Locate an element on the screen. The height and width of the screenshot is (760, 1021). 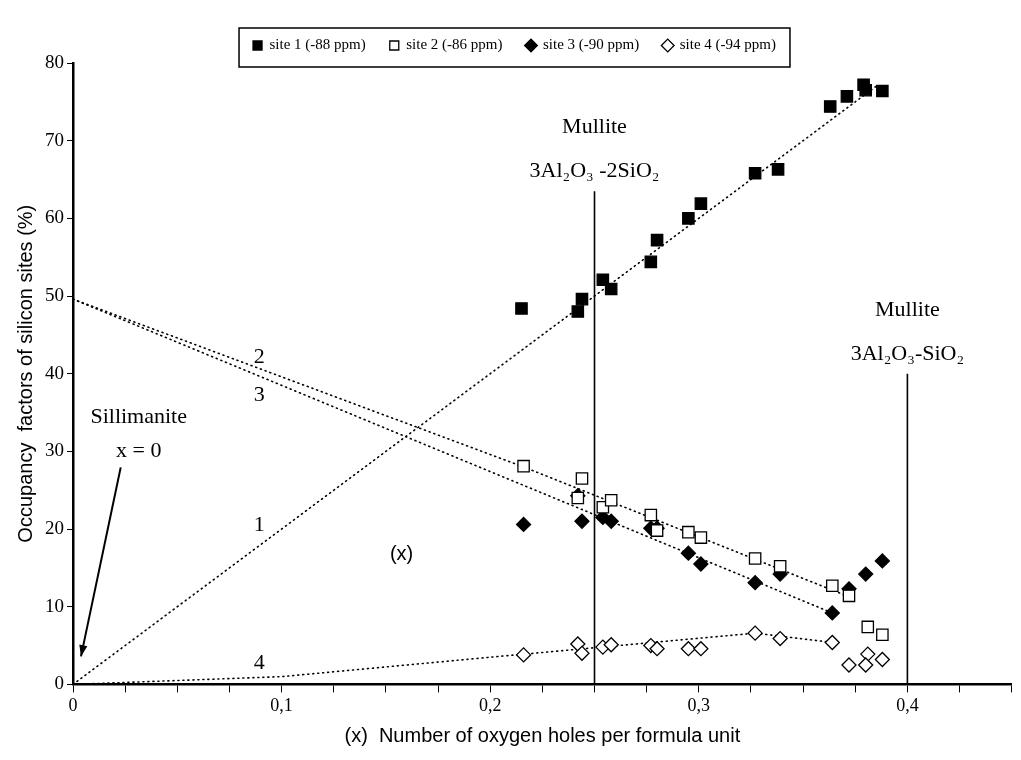
y-tick-label: 0 is located at coordinates (59, 683).